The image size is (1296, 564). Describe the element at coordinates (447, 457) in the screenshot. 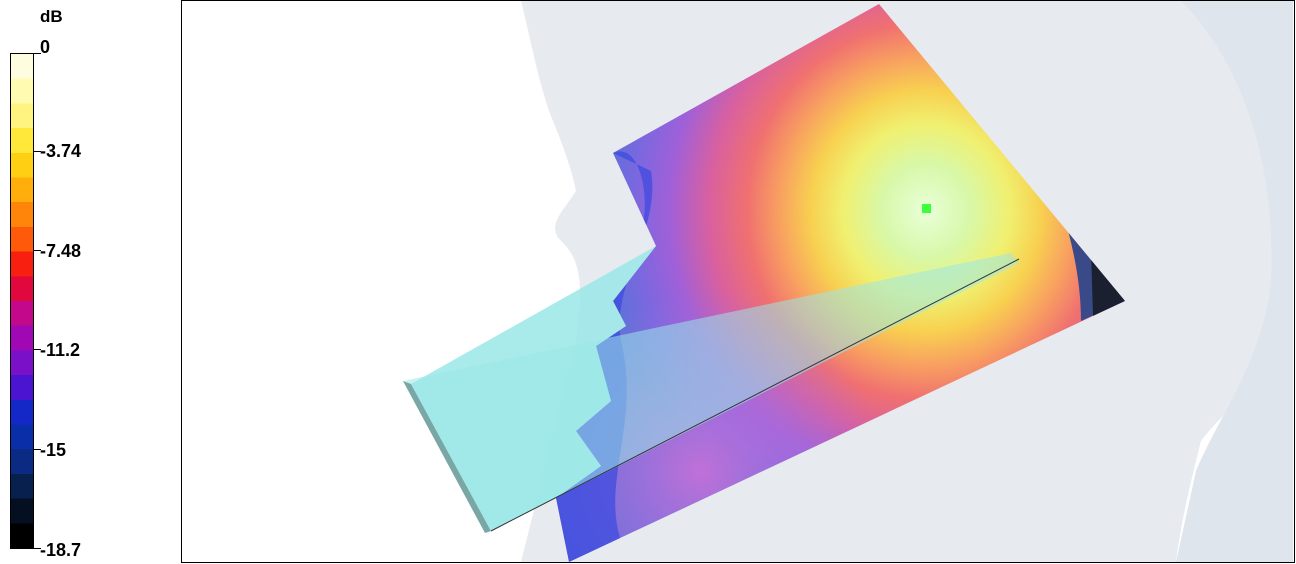

I see `device-edge` at that location.